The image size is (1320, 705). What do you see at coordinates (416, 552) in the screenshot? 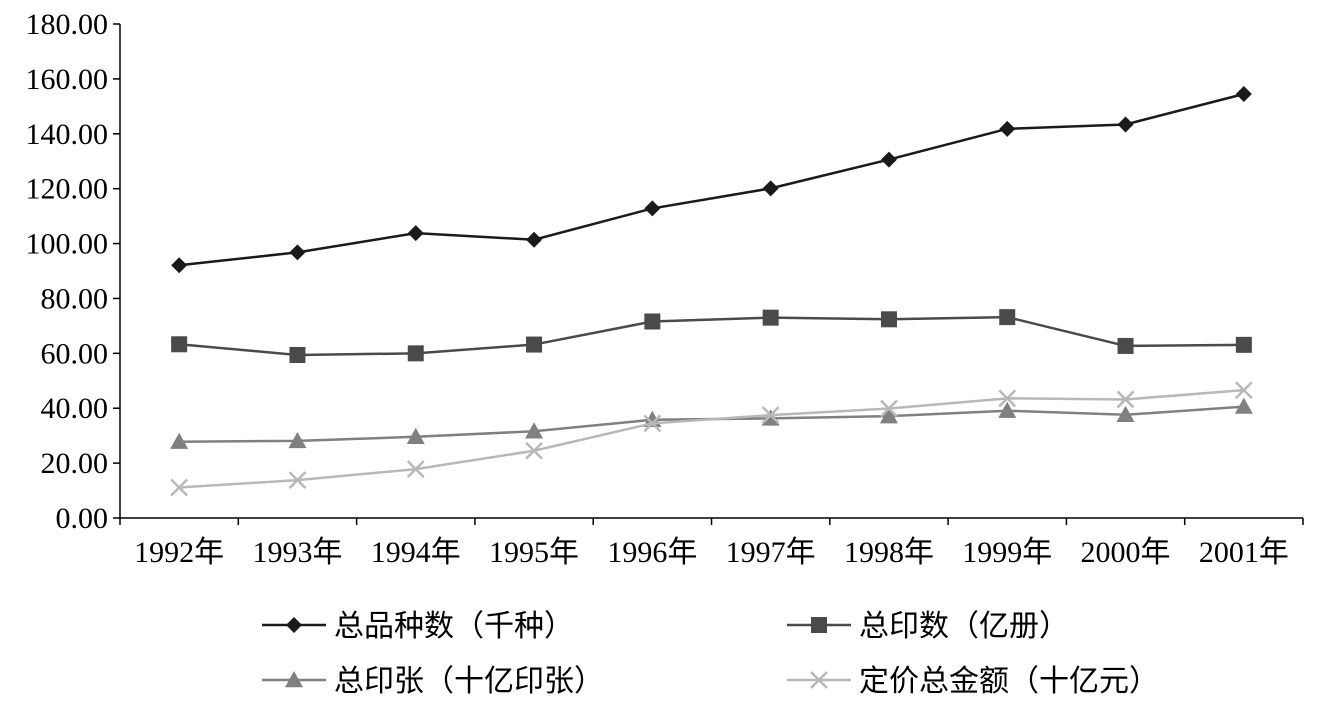
I see `x-tick-label: 1994年` at bounding box center [416, 552].